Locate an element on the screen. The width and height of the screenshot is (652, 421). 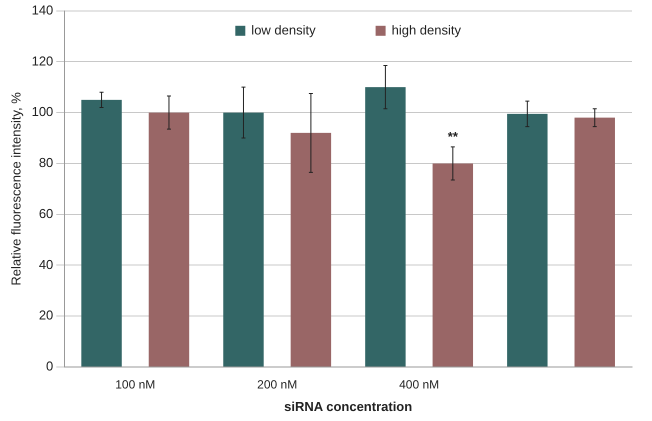
y-tick-label: 0 is located at coordinates (50, 366).